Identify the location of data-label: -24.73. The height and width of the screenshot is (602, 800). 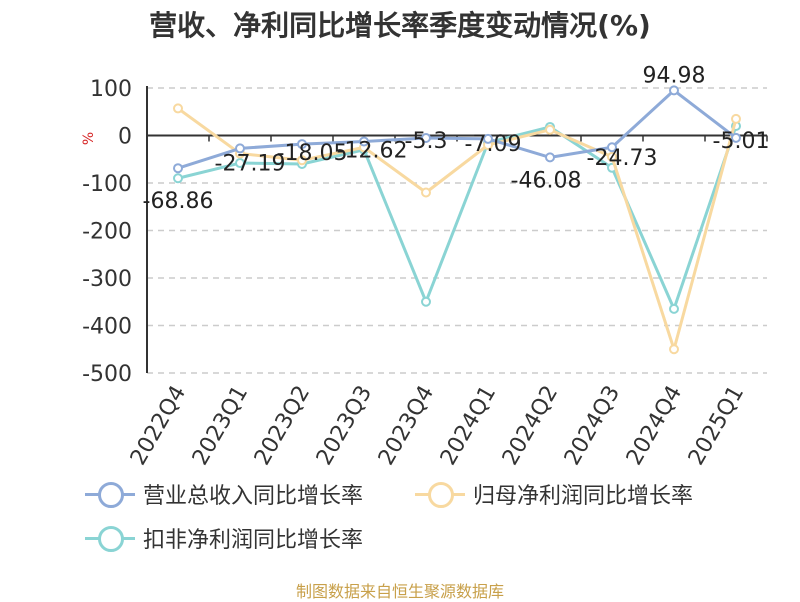
(622, 158).